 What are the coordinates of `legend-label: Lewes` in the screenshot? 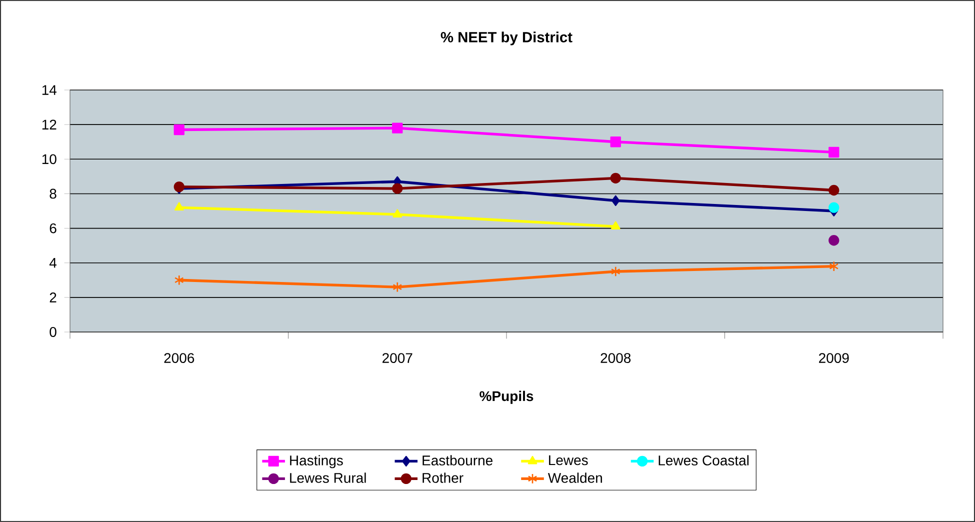 It's located at (568, 460).